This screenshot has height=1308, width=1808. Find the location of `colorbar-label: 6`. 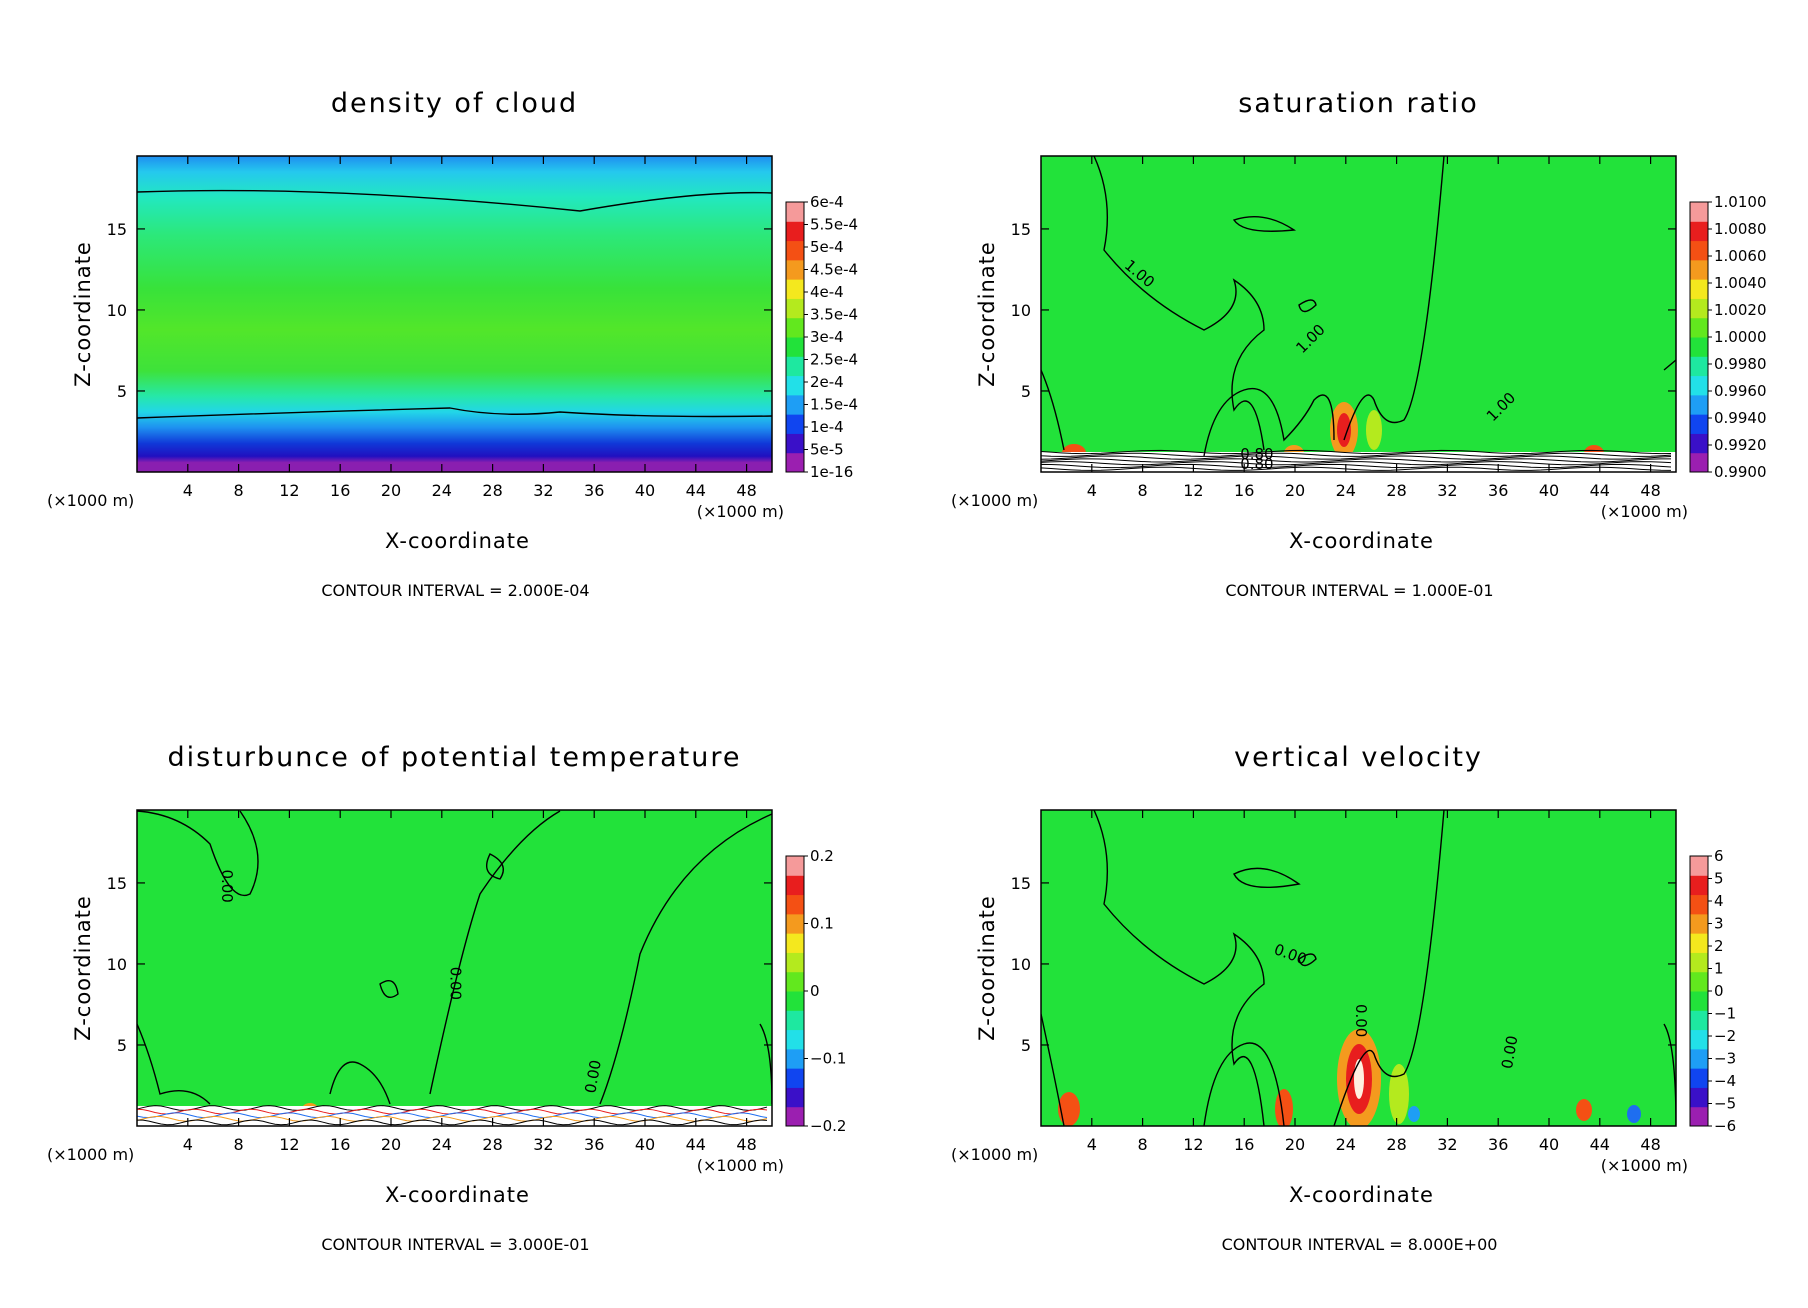

colorbar-label: 6 is located at coordinates (1719, 856).